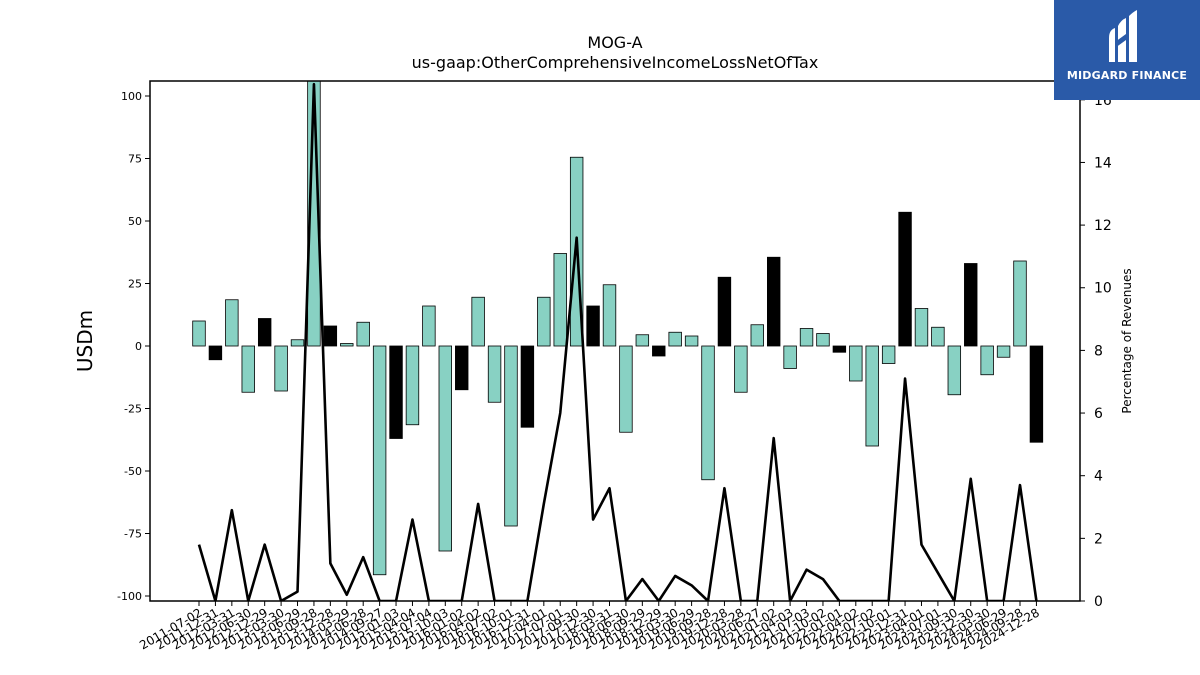 The image size is (1200, 675). I want to click on y-tick-label: 25, so click(135, 284).